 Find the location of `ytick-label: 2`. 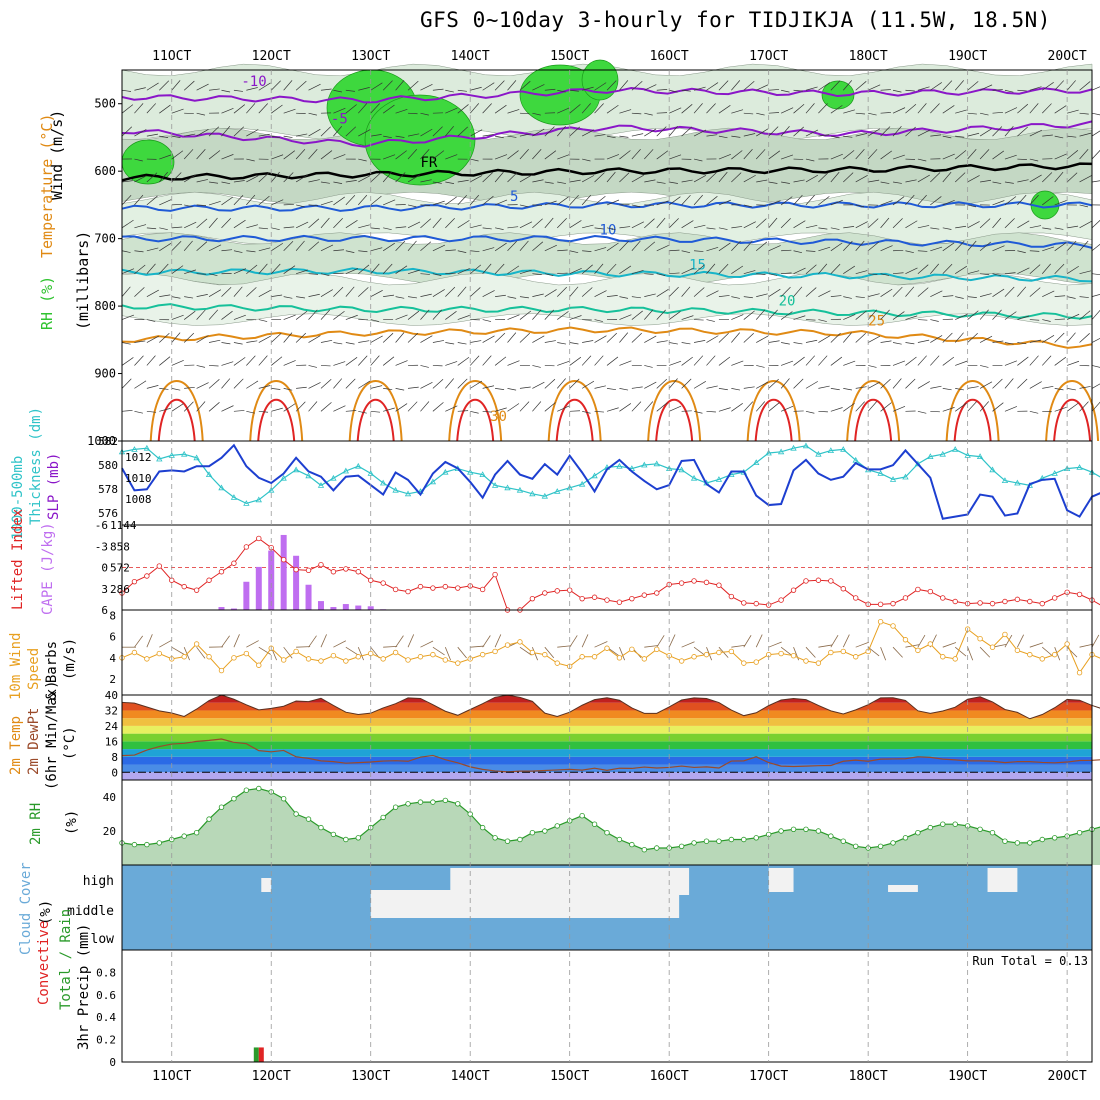

ytick-label: 2 is located at coordinates (112, 679).